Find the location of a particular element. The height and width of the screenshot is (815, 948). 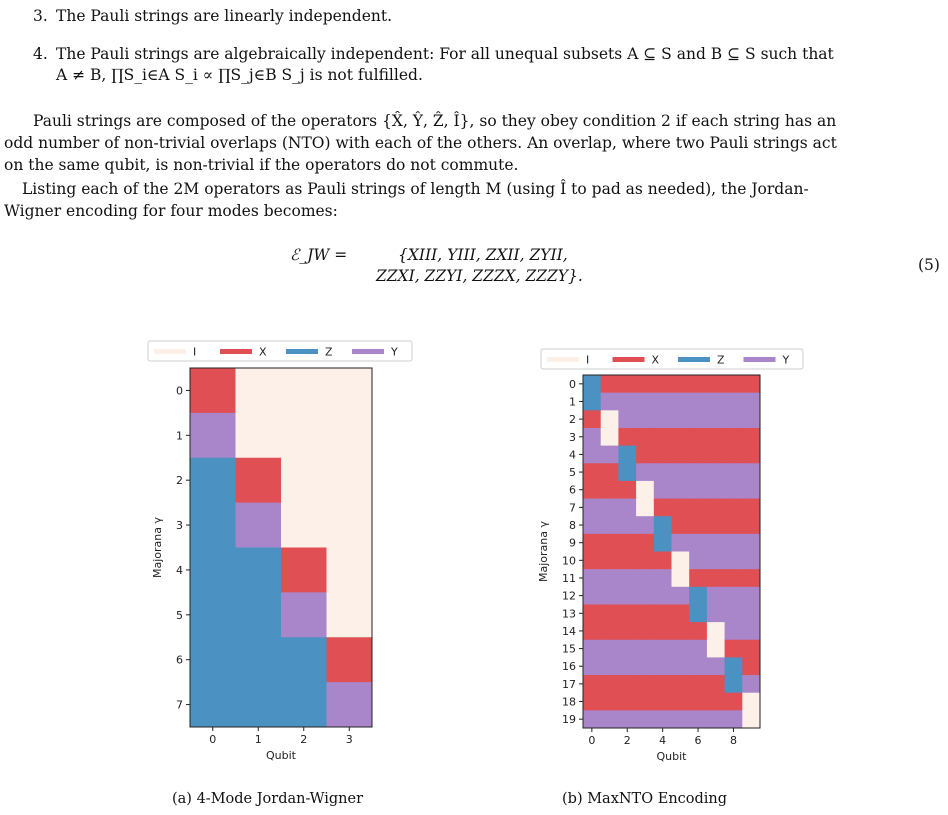

heatmap-b-x-tick-label: 2 is located at coordinates (627, 740).